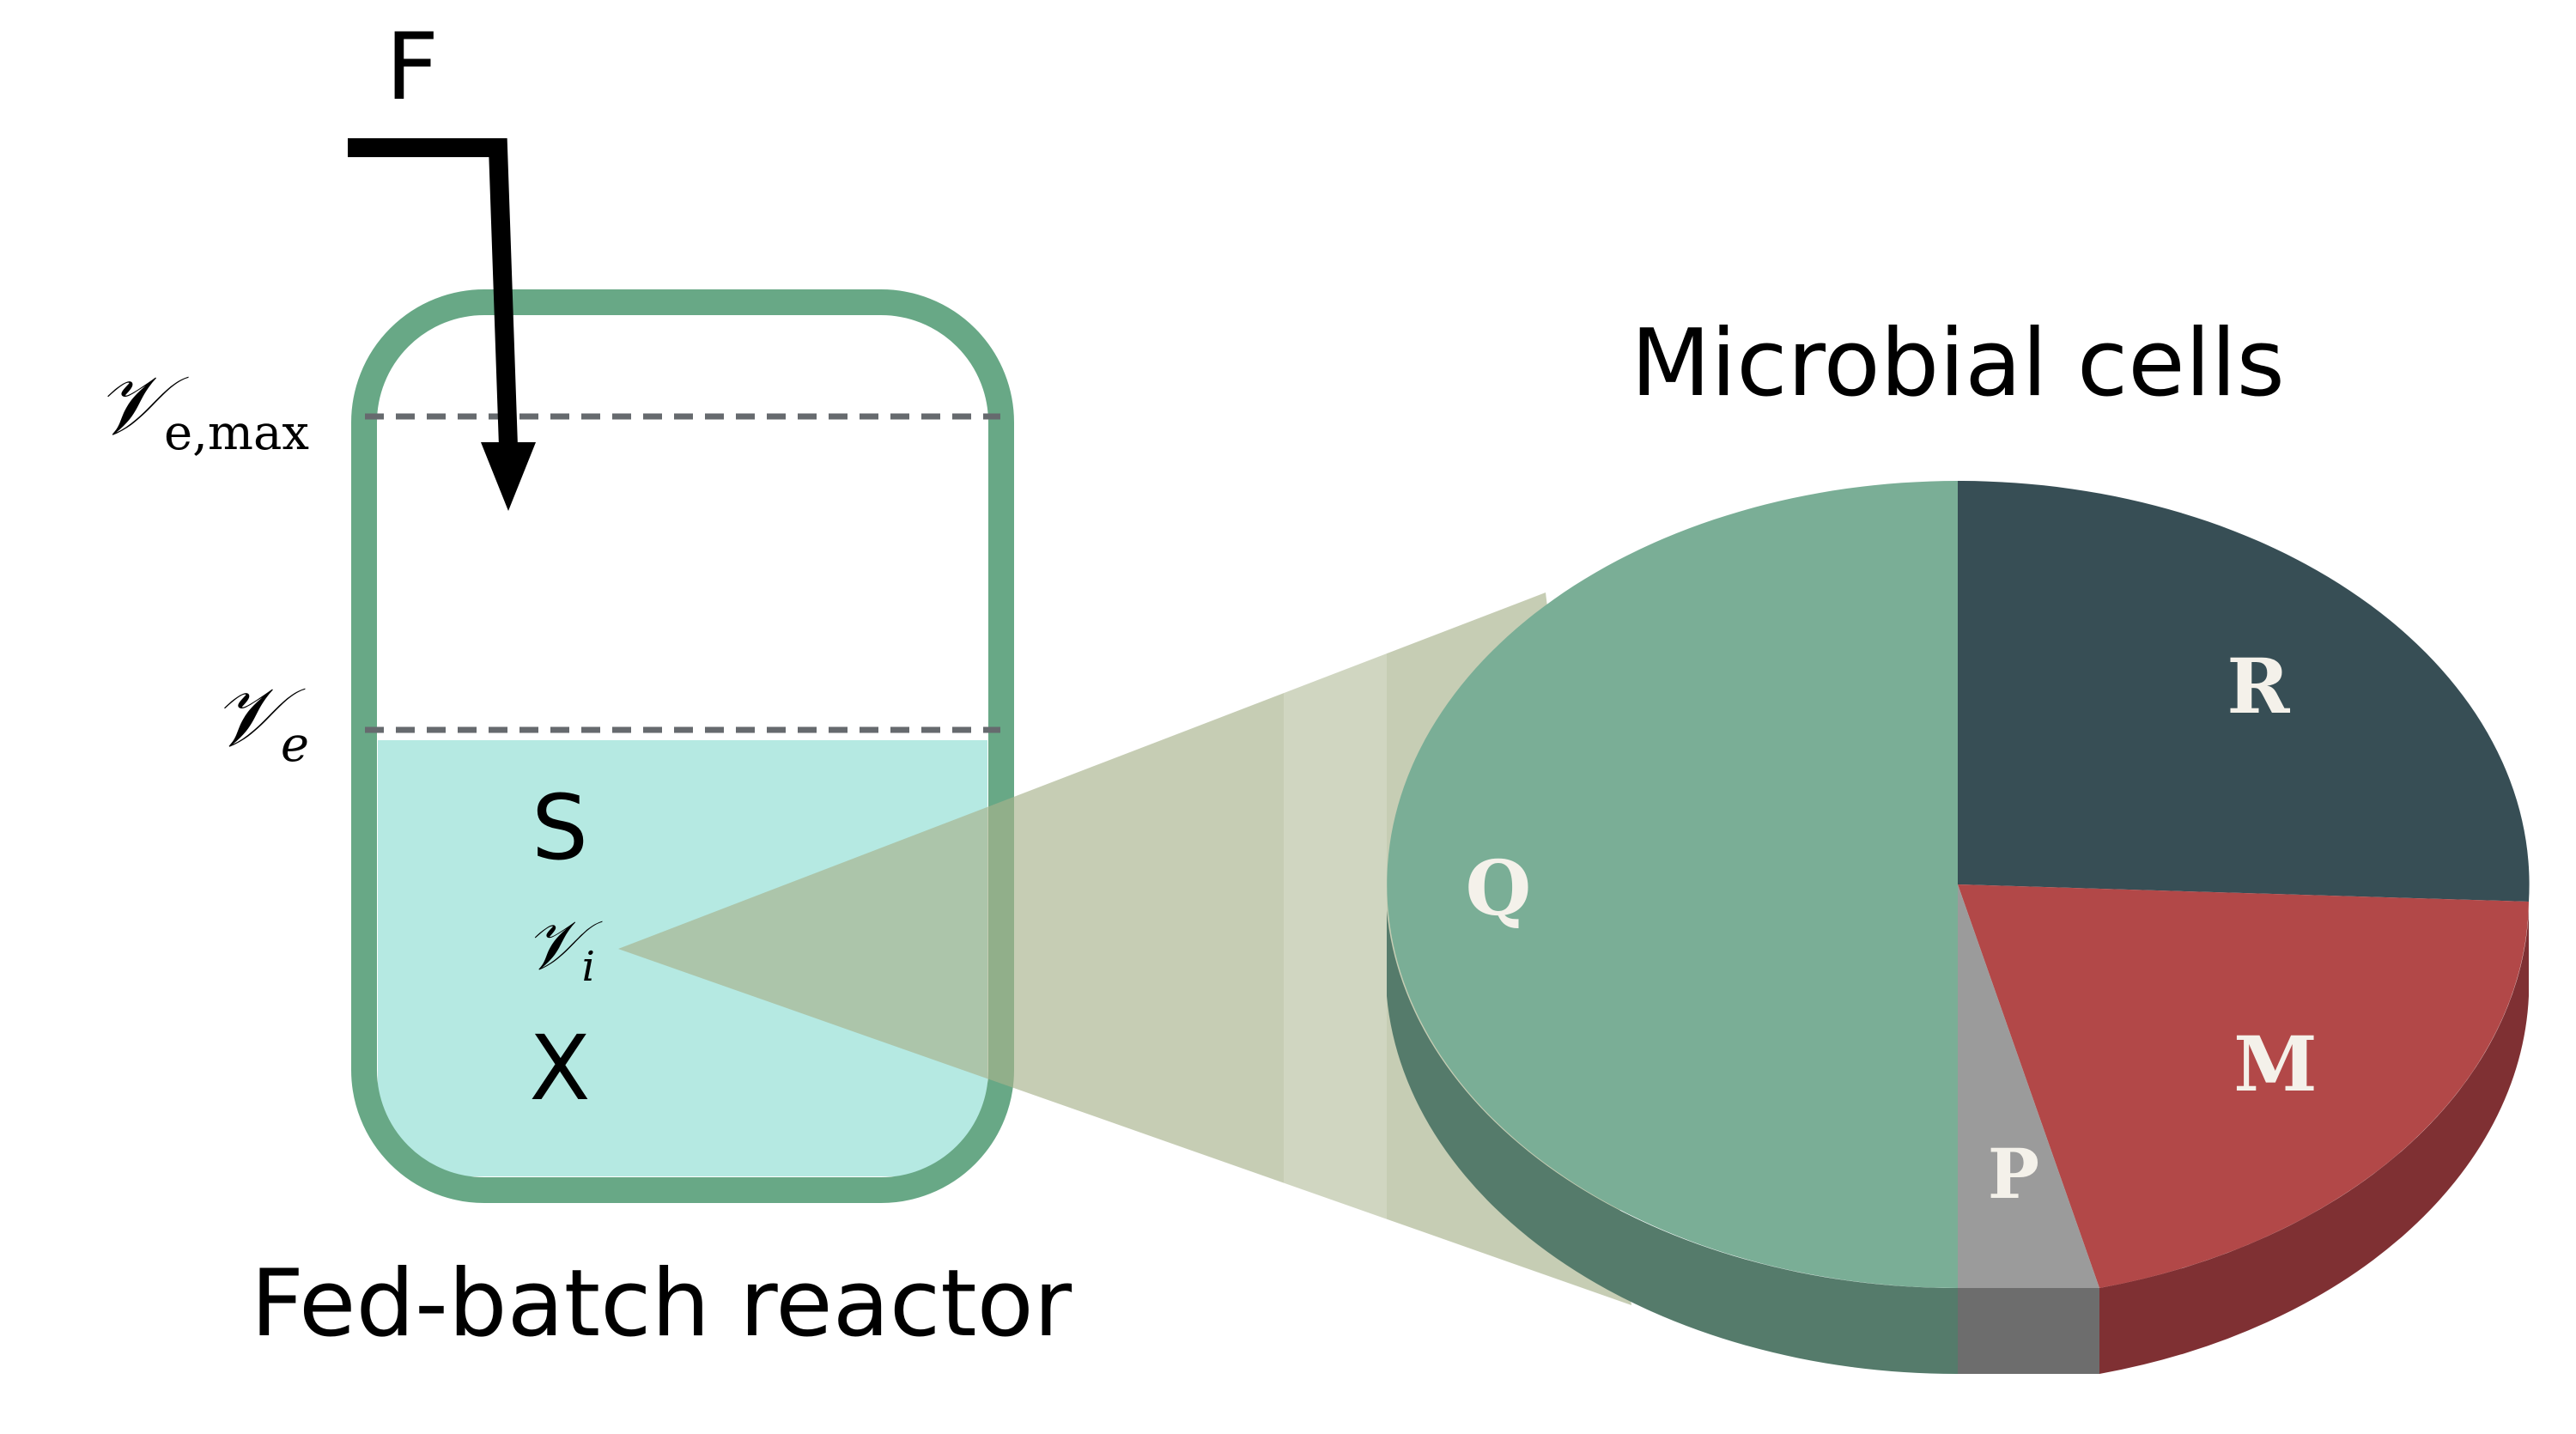 The image size is (2576, 1434). Describe the element at coordinates (2028, 1331) in the screenshot. I see `slice-p-side` at that location.